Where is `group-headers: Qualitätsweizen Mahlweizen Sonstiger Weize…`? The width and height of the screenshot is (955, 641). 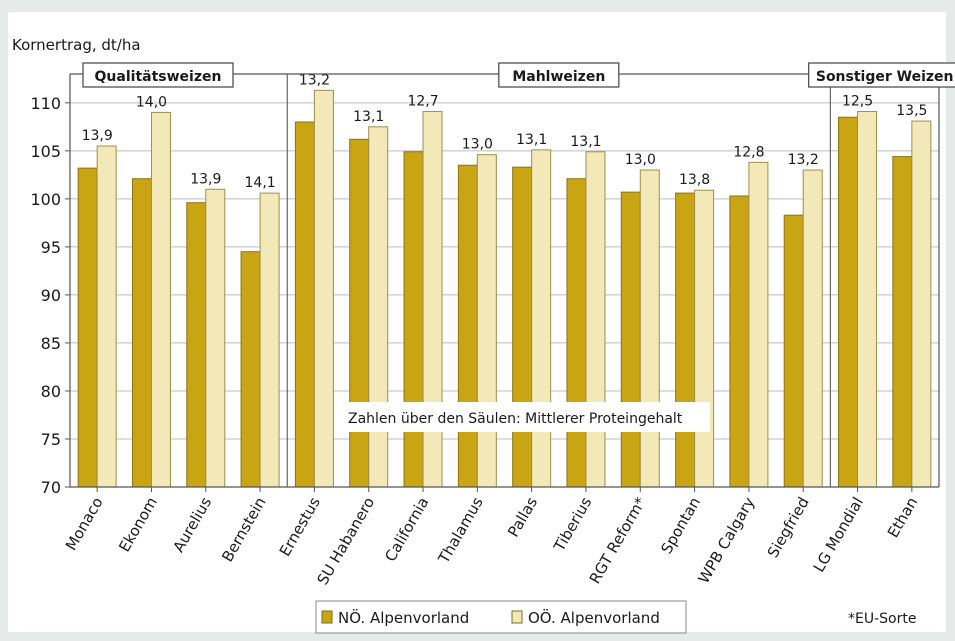 group-headers: Qualitätsweizen Mahlweizen Sonstiger Weize… is located at coordinates (518, 75).